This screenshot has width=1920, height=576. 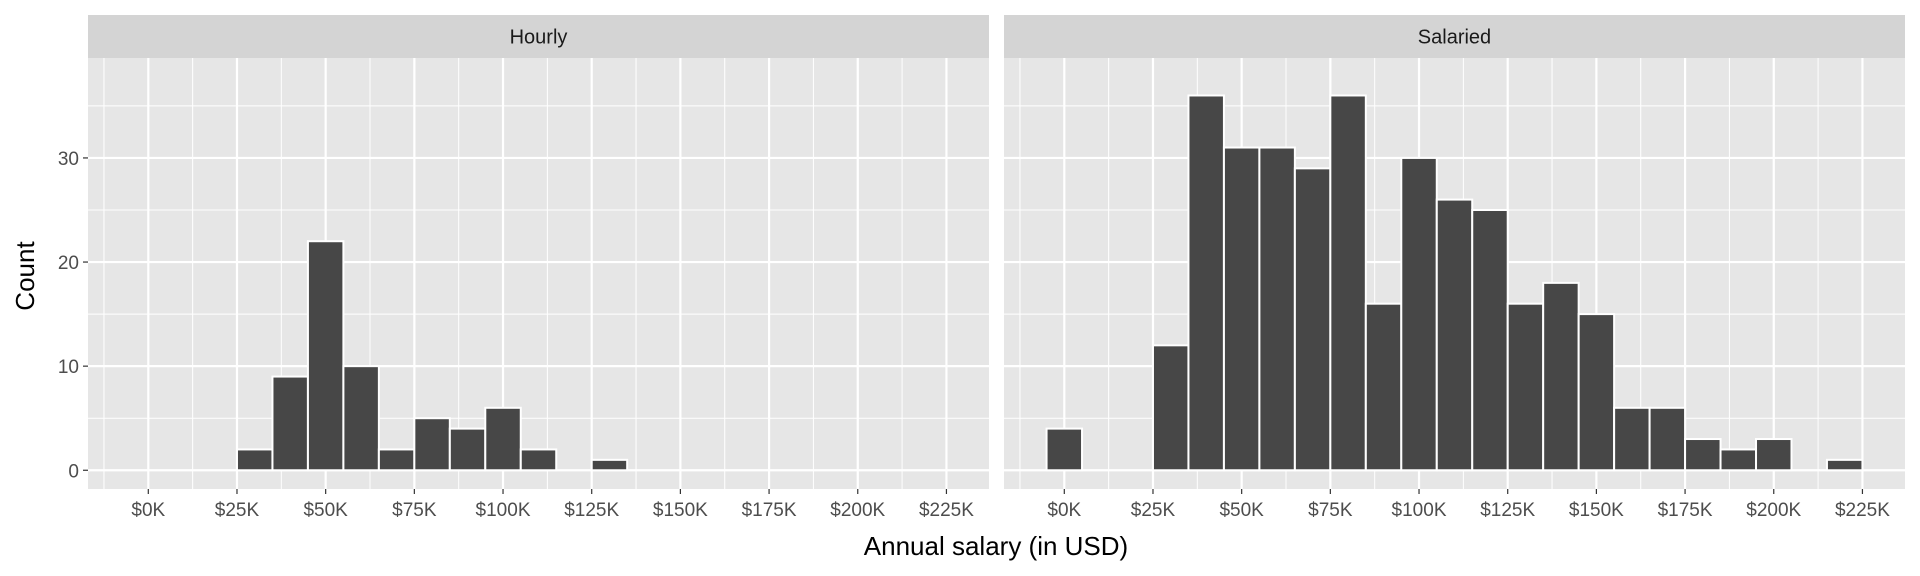 I want to click on x-axis-title: Annual salary (in USD), so click(x=996, y=546).